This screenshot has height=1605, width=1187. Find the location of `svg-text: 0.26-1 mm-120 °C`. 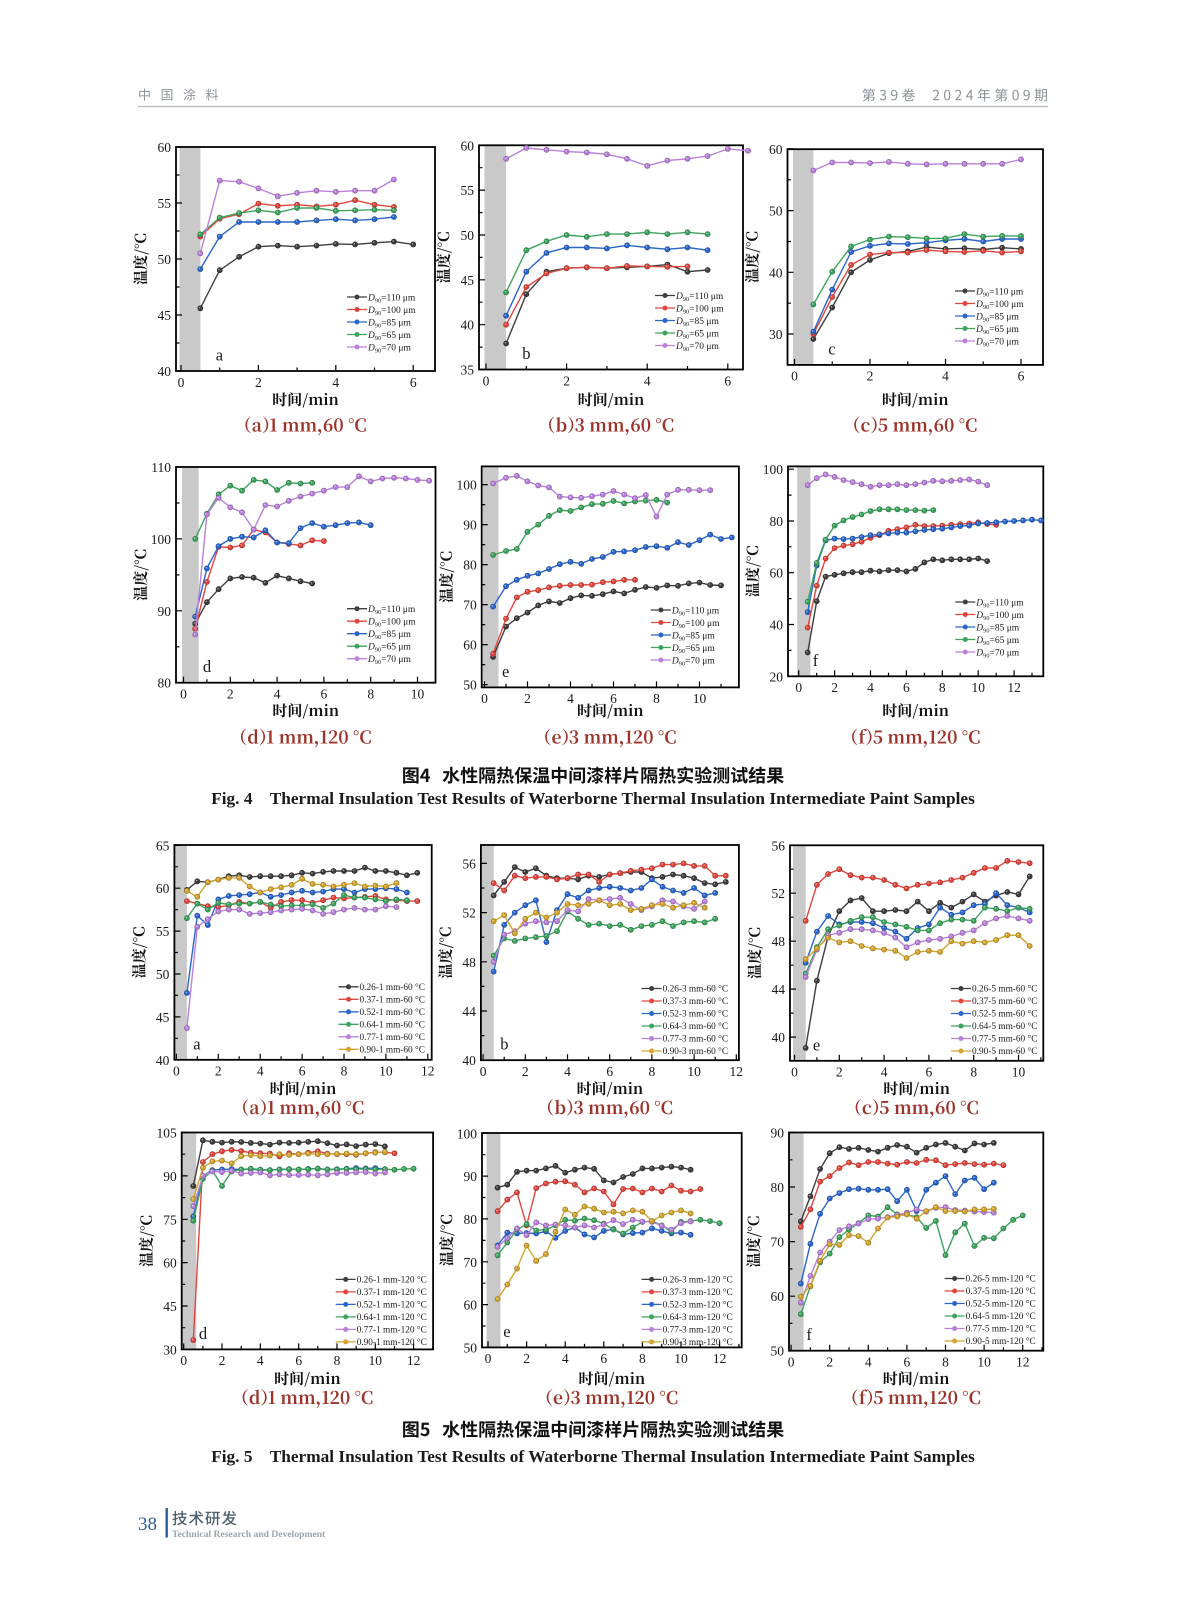

svg-text: 0.26-1 mm-120 °C is located at coordinates (392, 1280).